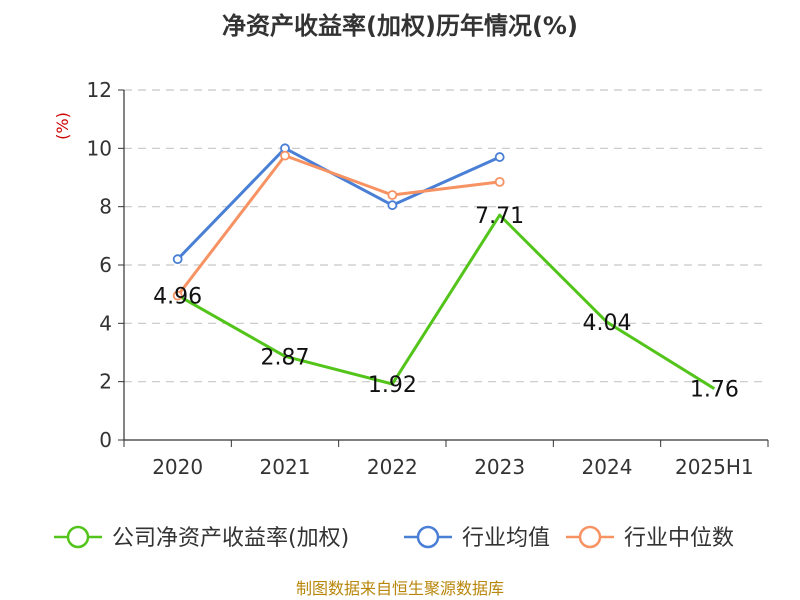 This screenshot has width=800, height=600. What do you see at coordinates (105, 265) in the screenshot?
I see `y-tick-label: 6` at bounding box center [105, 265].